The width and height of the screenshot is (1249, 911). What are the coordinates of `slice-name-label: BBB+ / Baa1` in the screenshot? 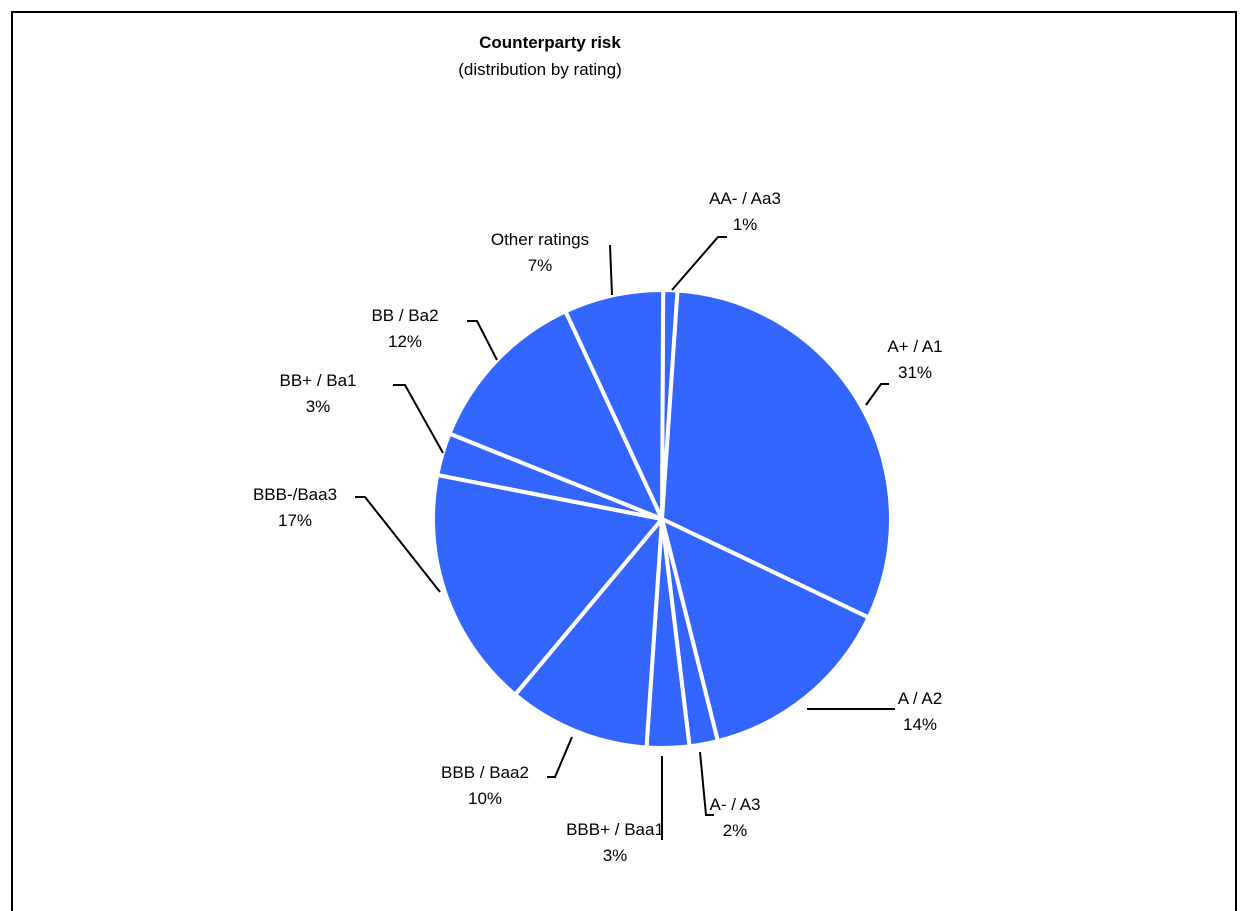 It's located at (615, 829).